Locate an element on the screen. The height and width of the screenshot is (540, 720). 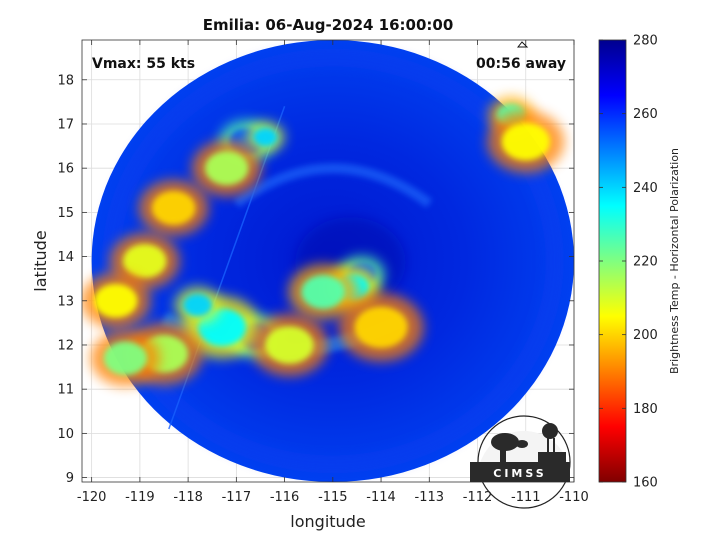
colorbar-tick-label: 180 is located at coordinates (645, 409).